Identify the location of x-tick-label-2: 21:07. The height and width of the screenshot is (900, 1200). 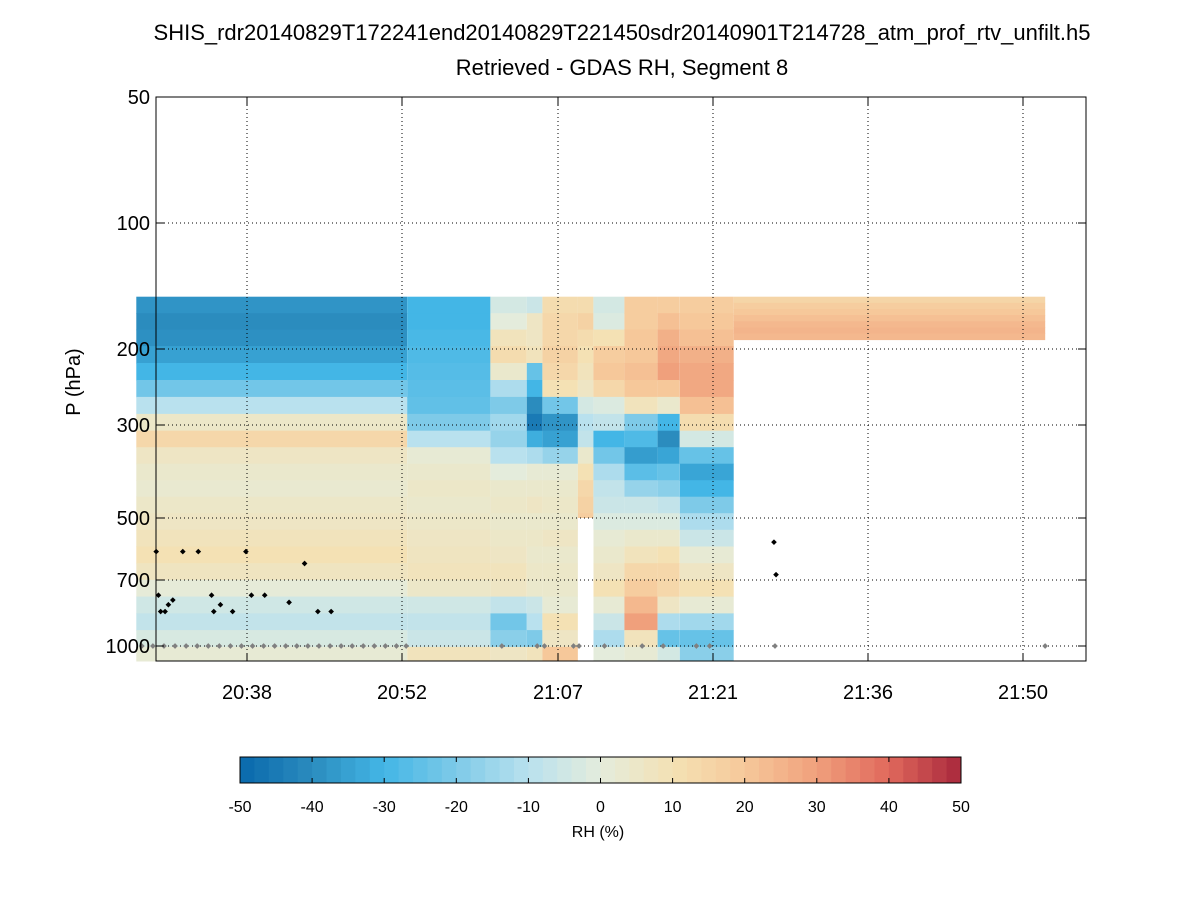
(558, 693).